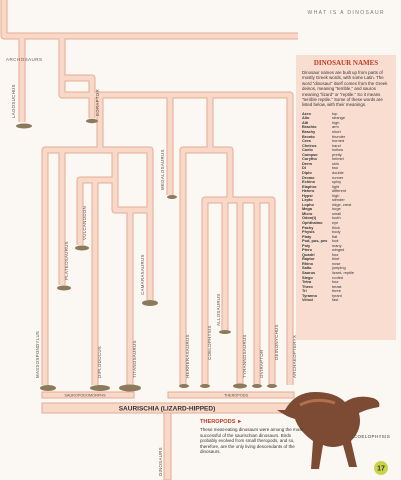 This screenshot has height=480, width=401. Describe the element at coordinates (335, 241) in the screenshot. I see `term-meaning: foot` at that location.